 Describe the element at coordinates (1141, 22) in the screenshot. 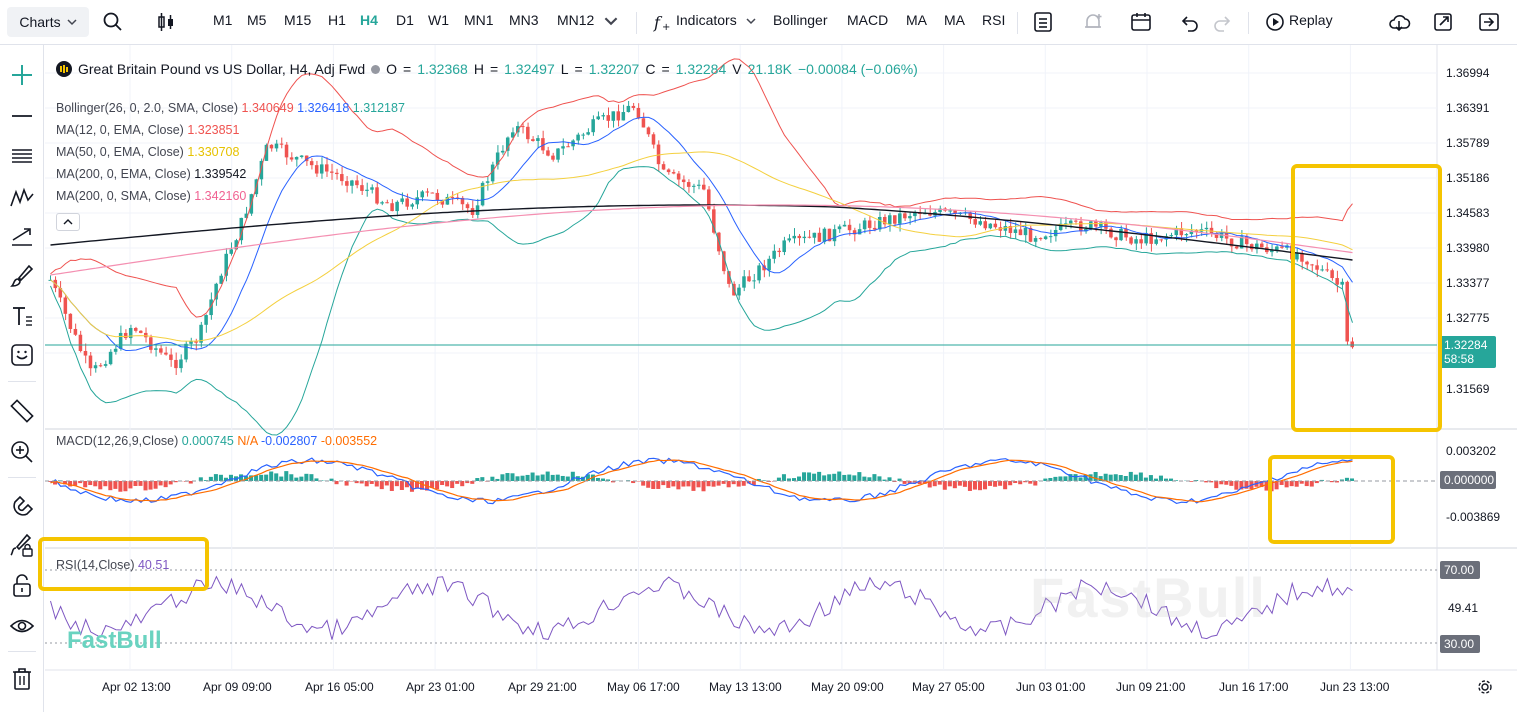

I see `calendar-icon` at that location.